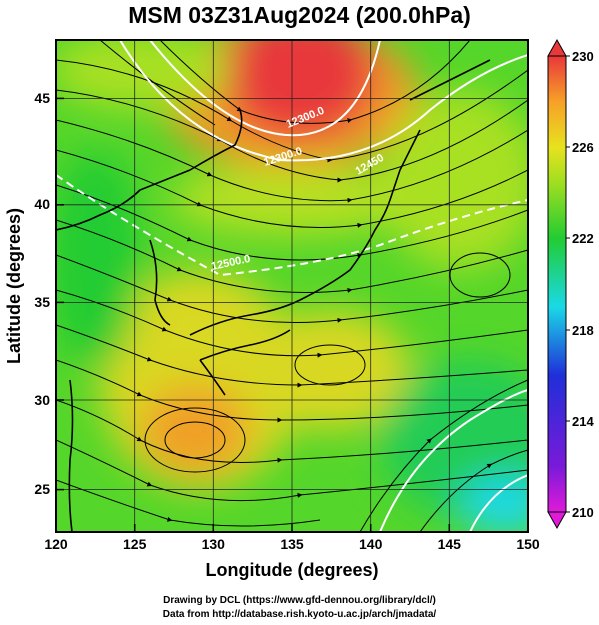 The image size is (599, 625). What do you see at coordinates (583, 512) in the screenshot?
I see `colorbar-tick-label: 210` at bounding box center [583, 512].